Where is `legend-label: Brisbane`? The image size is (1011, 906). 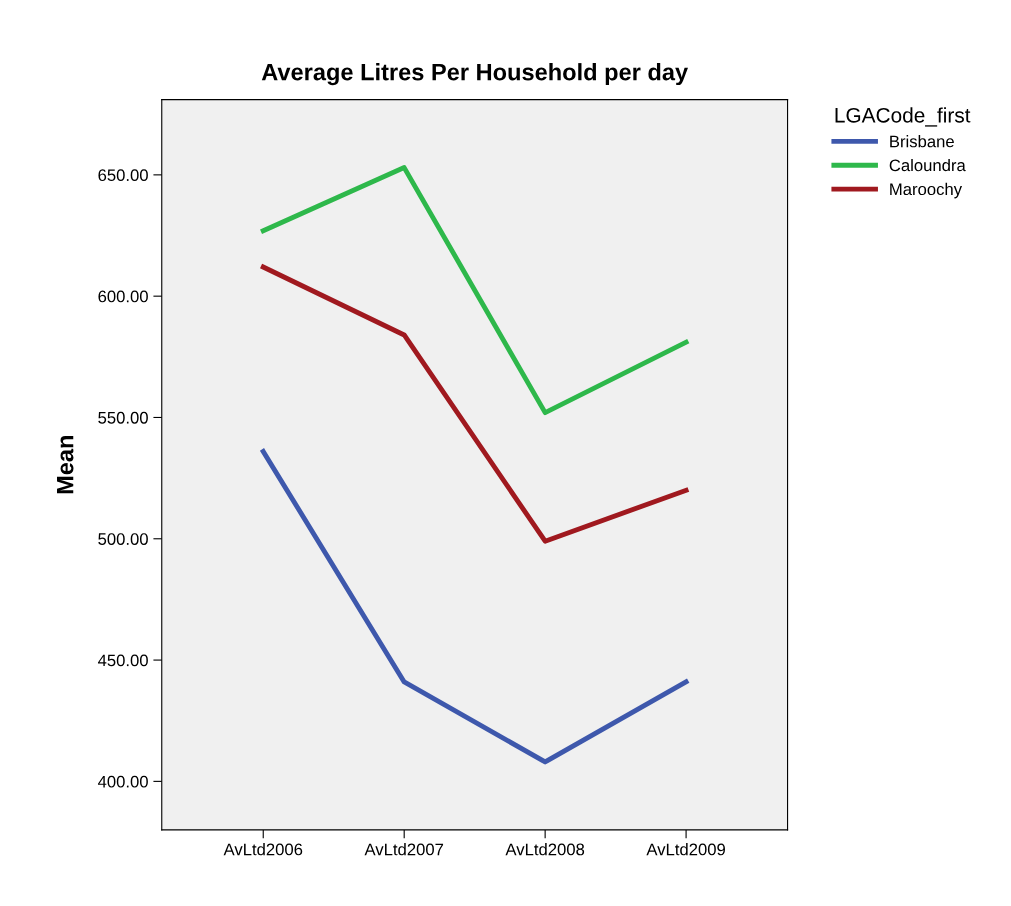
legend-label: Brisbane is located at coordinates (922, 141).